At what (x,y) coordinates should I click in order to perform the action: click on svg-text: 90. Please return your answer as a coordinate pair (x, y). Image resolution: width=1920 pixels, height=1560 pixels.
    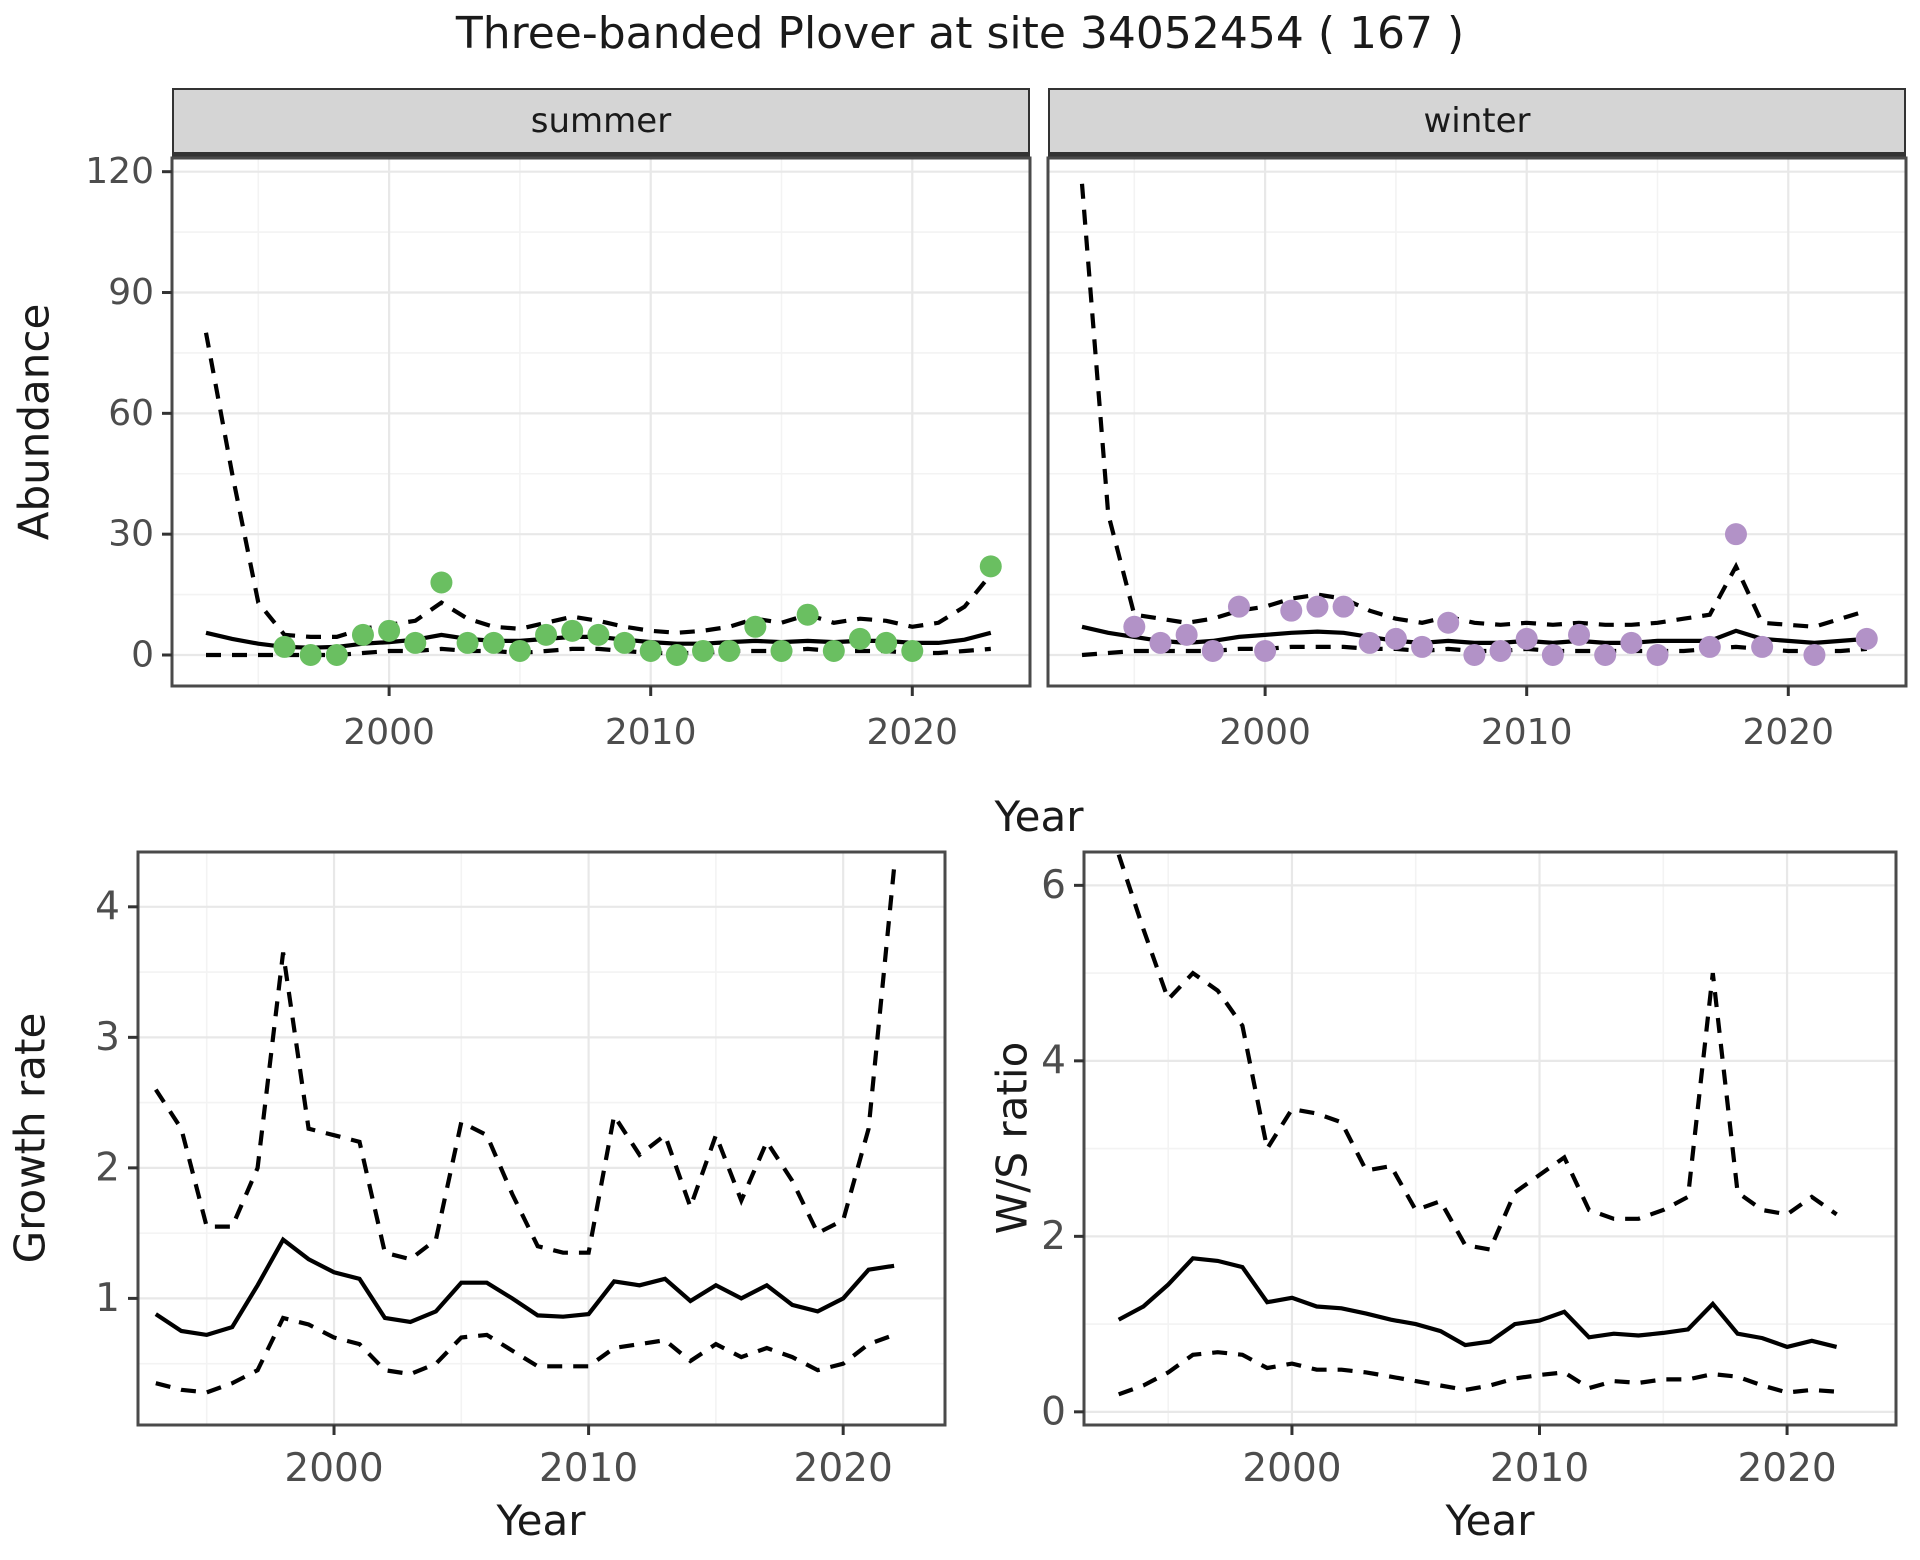
    Looking at the image, I should click on (131, 292).